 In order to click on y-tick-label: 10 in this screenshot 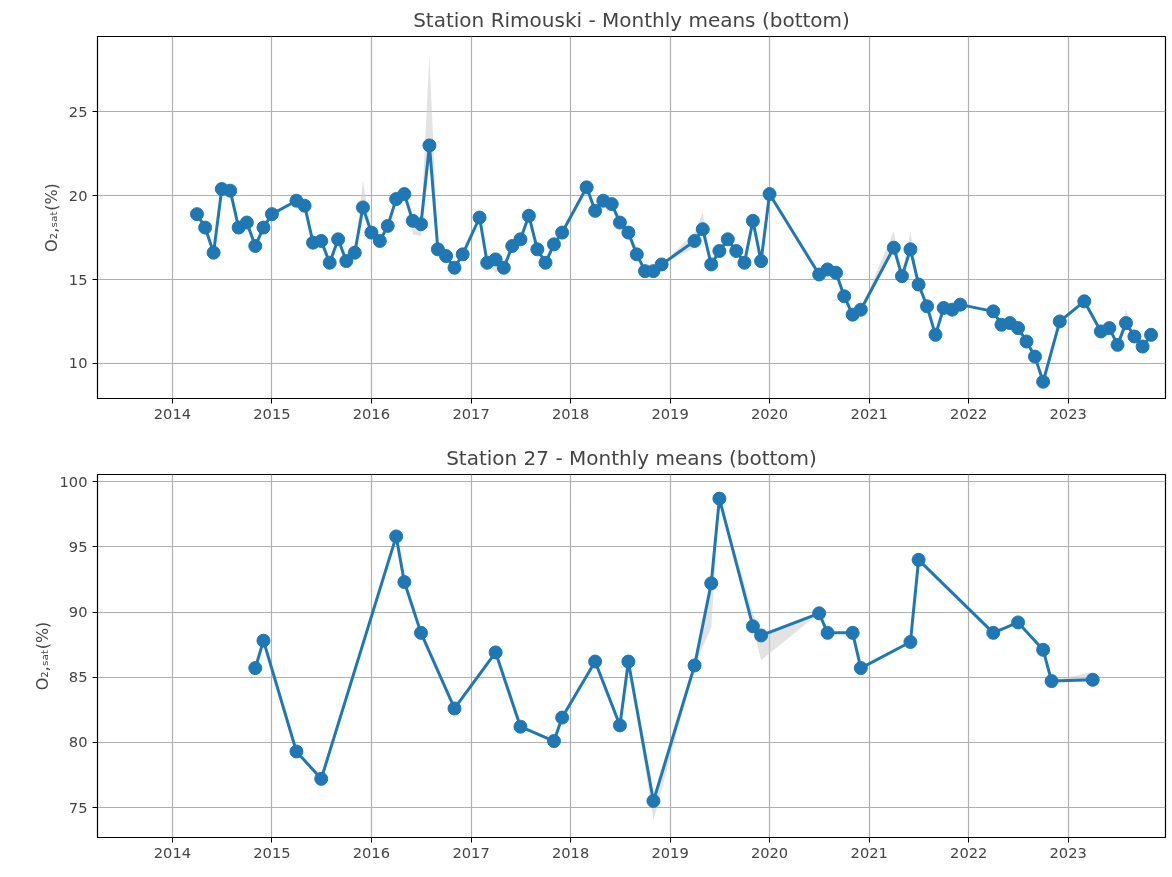, I will do `click(78, 363)`.